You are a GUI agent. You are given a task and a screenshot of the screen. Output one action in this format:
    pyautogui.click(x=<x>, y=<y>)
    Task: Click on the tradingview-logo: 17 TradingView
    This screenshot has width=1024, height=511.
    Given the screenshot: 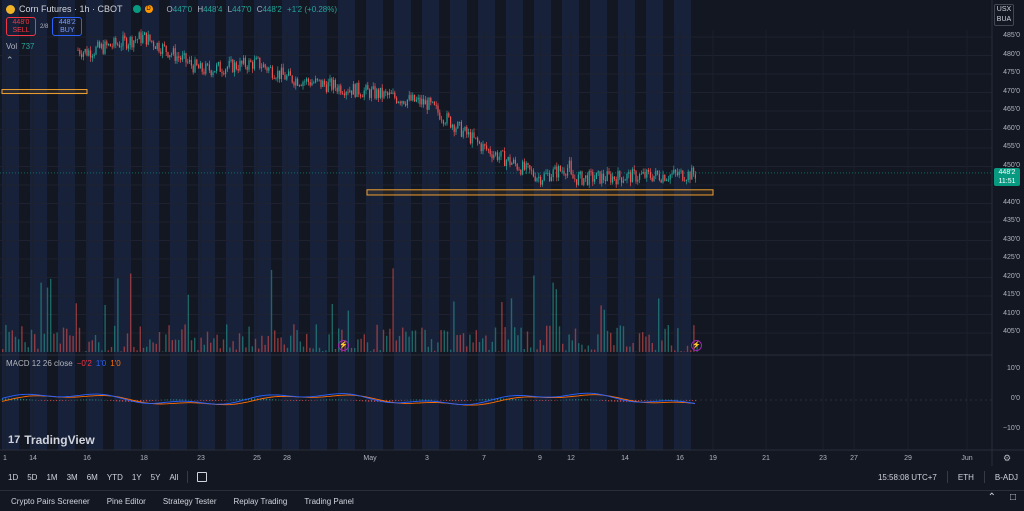 What is the action you would take?
    pyautogui.click(x=51, y=440)
    